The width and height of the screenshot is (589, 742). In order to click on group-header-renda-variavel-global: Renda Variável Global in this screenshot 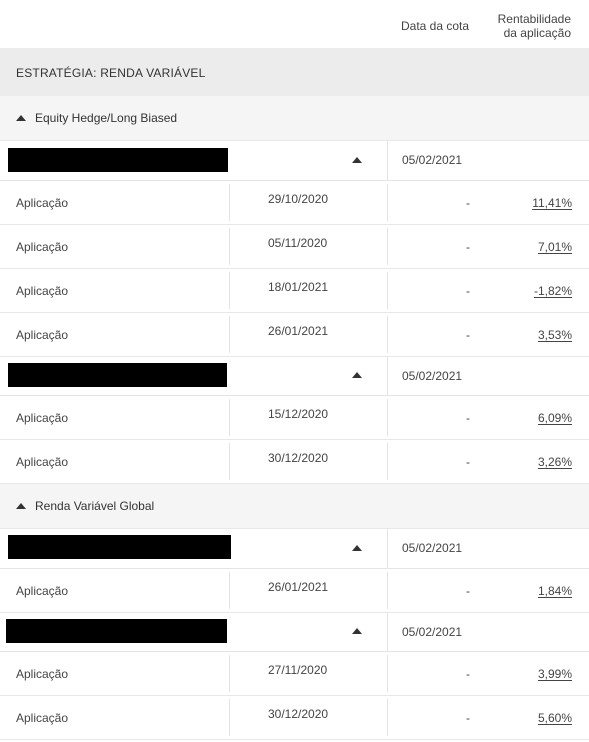, I will do `click(294, 506)`.